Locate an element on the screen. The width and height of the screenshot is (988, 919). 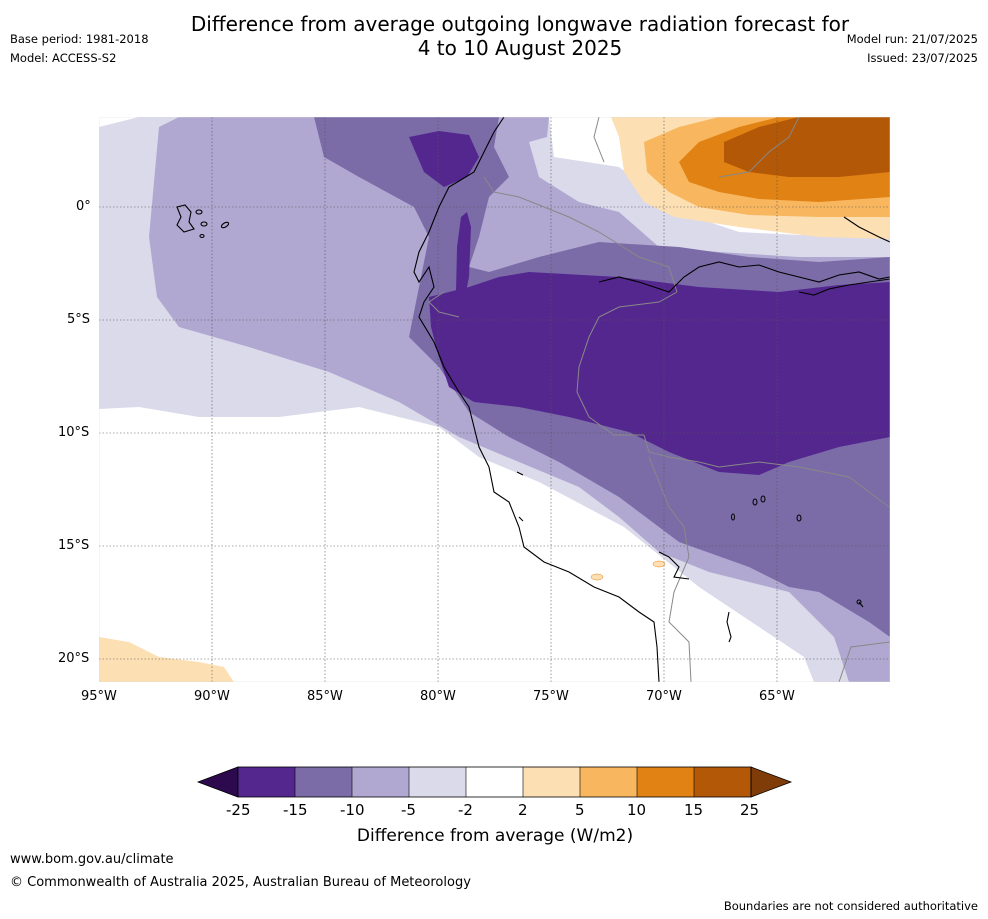
lon-tick-95w: 95°W is located at coordinates (99, 696).